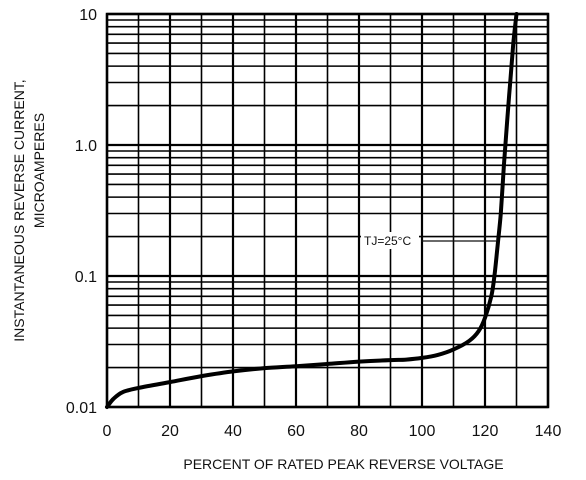 The width and height of the screenshot is (586, 480). I want to click on x-tick-label: 140, so click(548, 431).